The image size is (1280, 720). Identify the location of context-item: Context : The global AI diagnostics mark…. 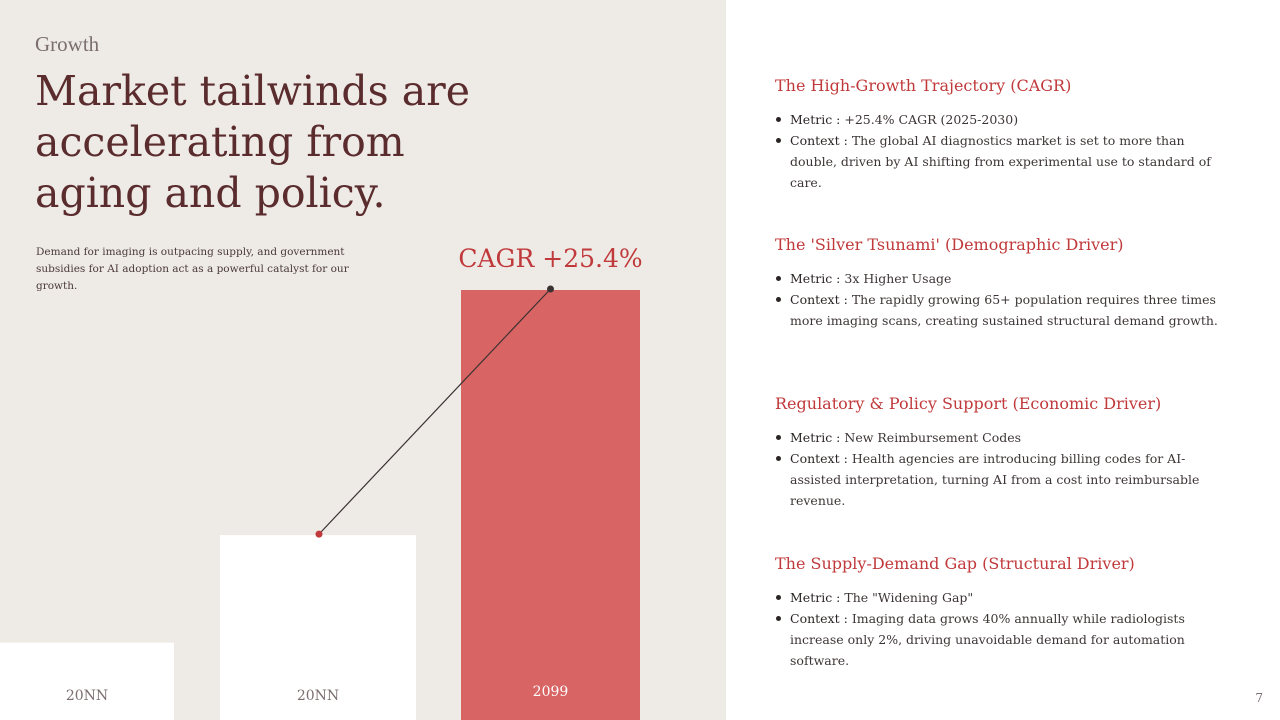
(1005, 161).